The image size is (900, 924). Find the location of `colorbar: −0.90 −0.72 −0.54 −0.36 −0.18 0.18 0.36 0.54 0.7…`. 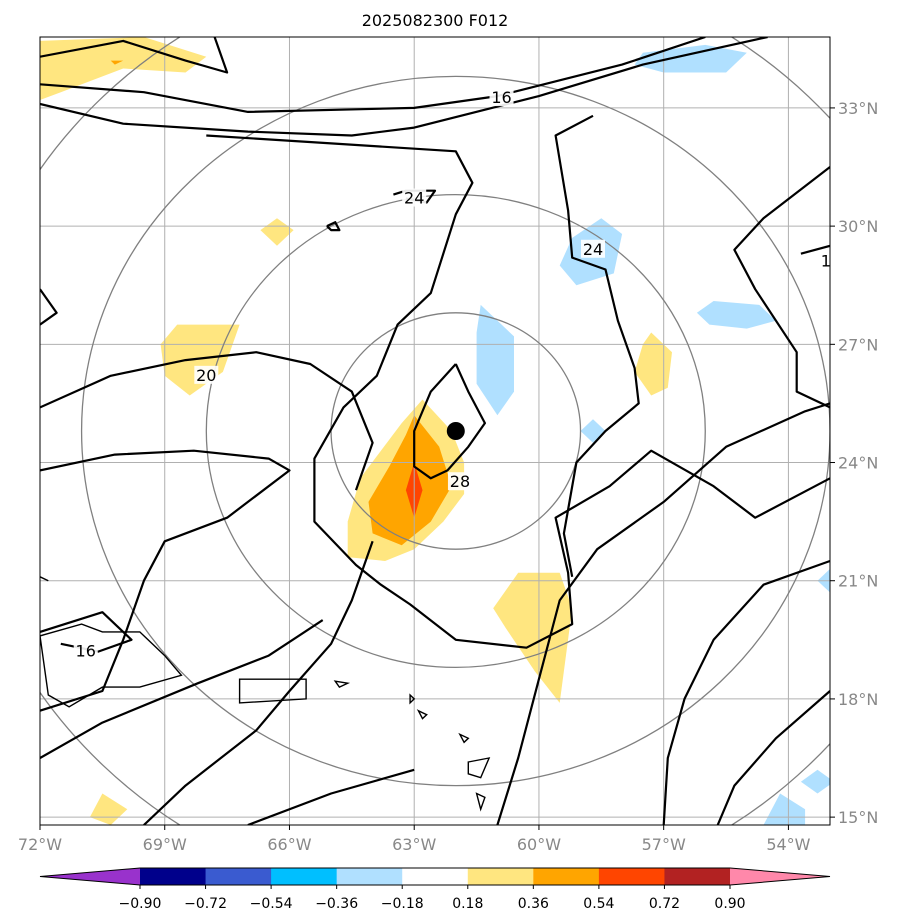

colorbar: −0.90 −0.72 −0.54 −0.36 −0.18 0.18 0.36 0.54 0.7… is located at coordinates (435, 889).